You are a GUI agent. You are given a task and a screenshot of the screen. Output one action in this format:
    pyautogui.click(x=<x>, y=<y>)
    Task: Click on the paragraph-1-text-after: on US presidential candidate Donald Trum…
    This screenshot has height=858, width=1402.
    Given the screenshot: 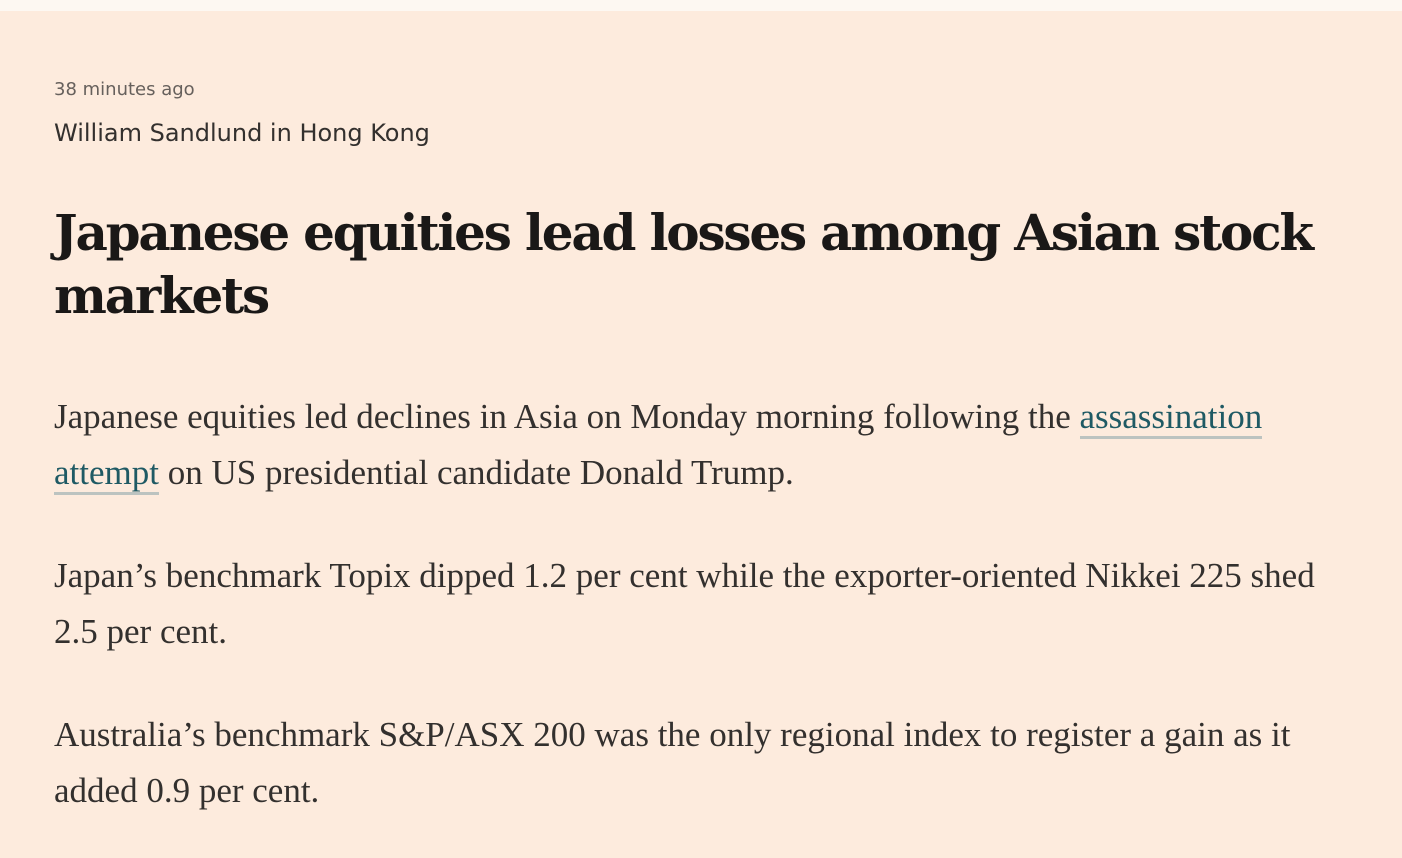 What is the action you would take?
    pyautogui.click(x=476, y=472)
    